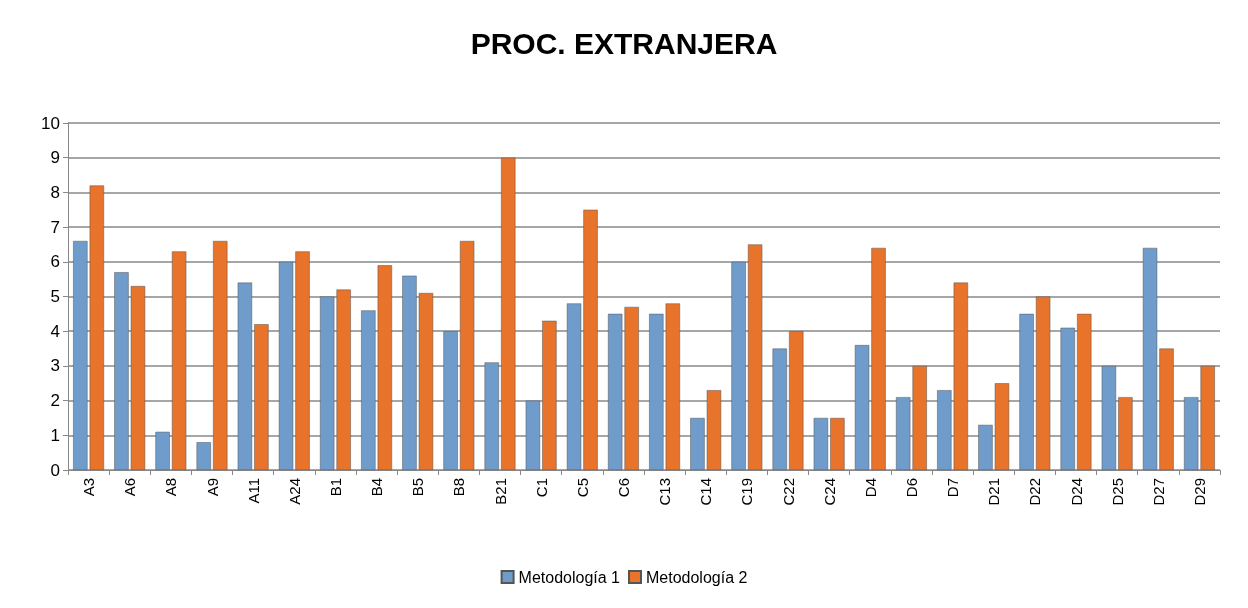 Image resolution: width=1248 pixels, height=608 pixels. What do you see at coordinates (953, 488) in the screenshot?
I see `x-tick-label: D7` at bounding box center [953, 488].